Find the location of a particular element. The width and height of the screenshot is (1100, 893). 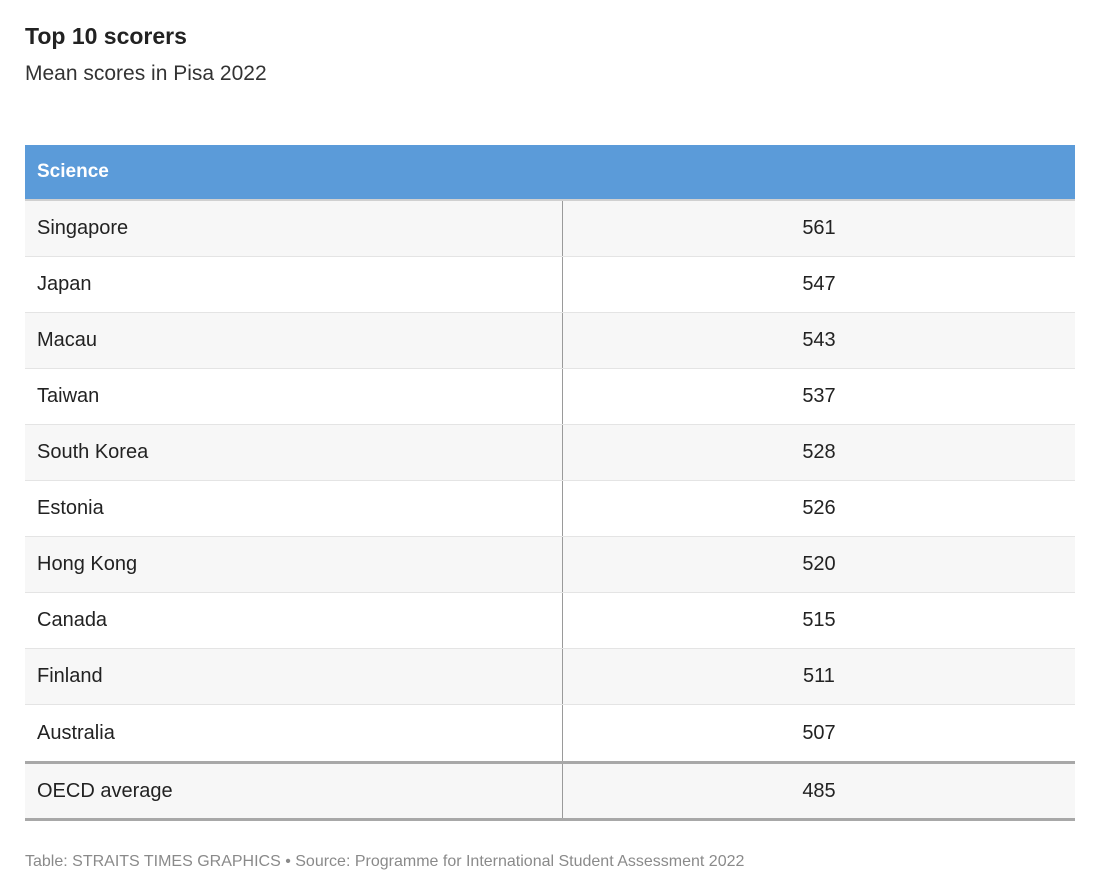

row-value: 543 is located at coordinates (819, 340).